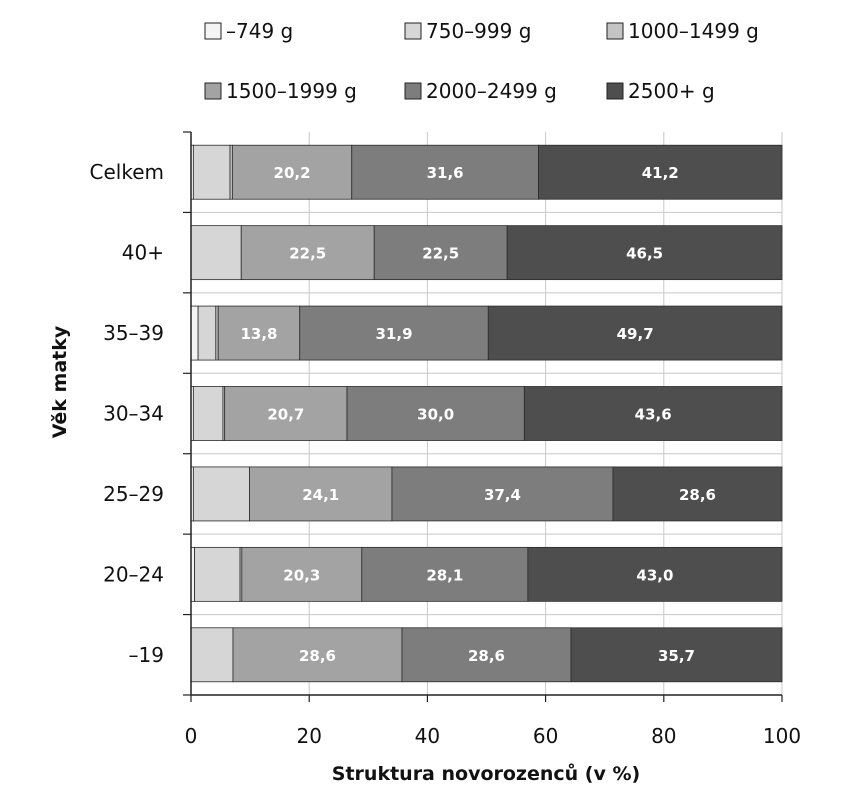  I want to click on data-label: 20,7, so click(285, 415).